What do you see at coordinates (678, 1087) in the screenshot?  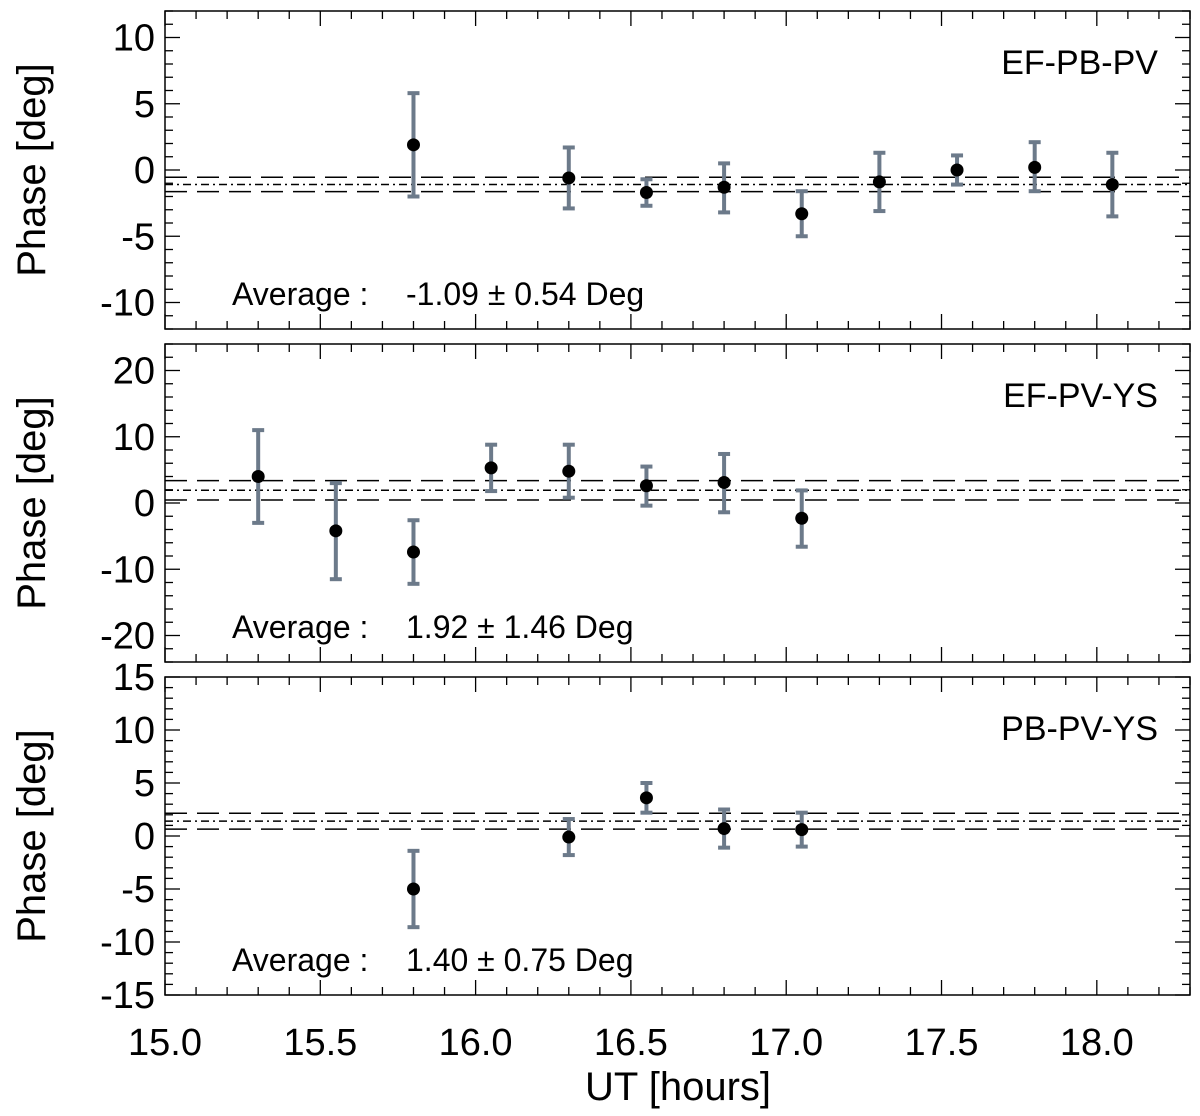 I see `x-axis-title: UT [hours]` at bounding box center [678, 1087].